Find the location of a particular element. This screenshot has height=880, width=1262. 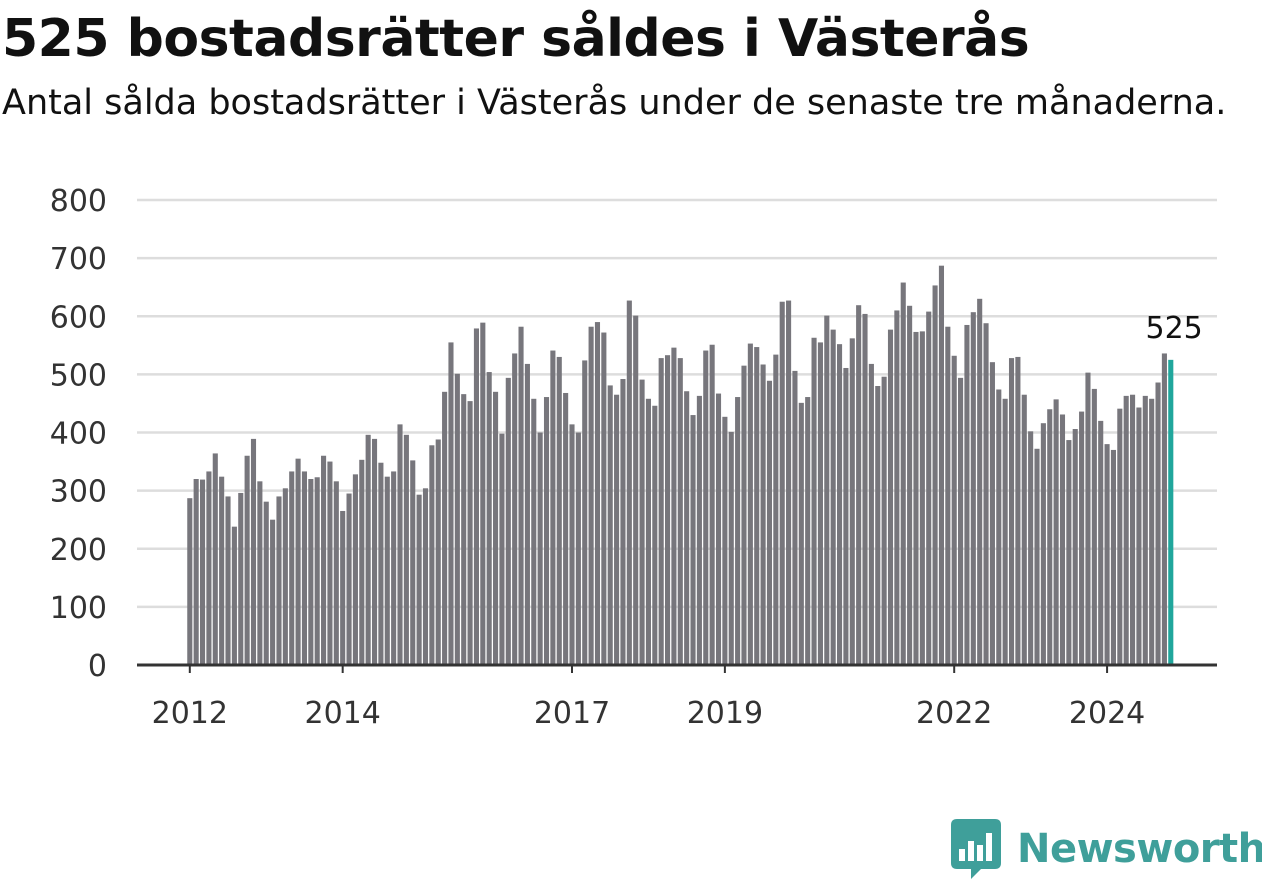

y-tick-label: 700 is located at coordinates (78, 259).